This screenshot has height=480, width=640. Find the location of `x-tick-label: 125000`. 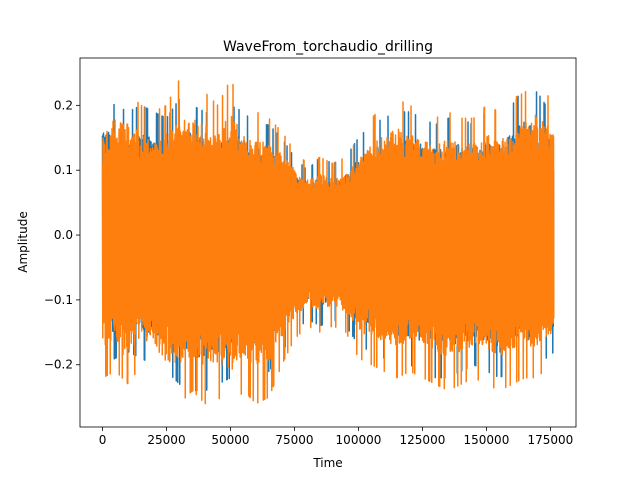

x-tick-label: 125000 is located at coordinates (423, 440).